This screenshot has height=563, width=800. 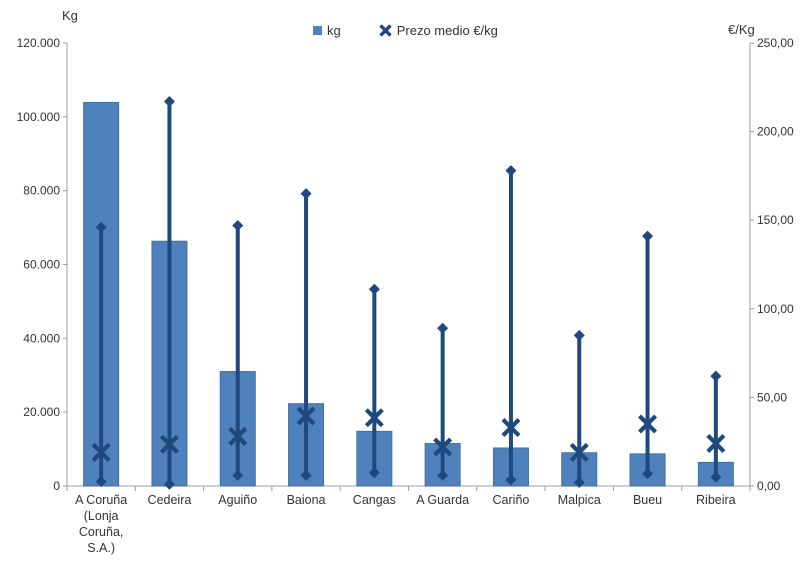 What do you see at coordinates (41, 265) in the screenshot?
I see `left-axis-tick-label: 60.000` at bounding box center [41, 265].